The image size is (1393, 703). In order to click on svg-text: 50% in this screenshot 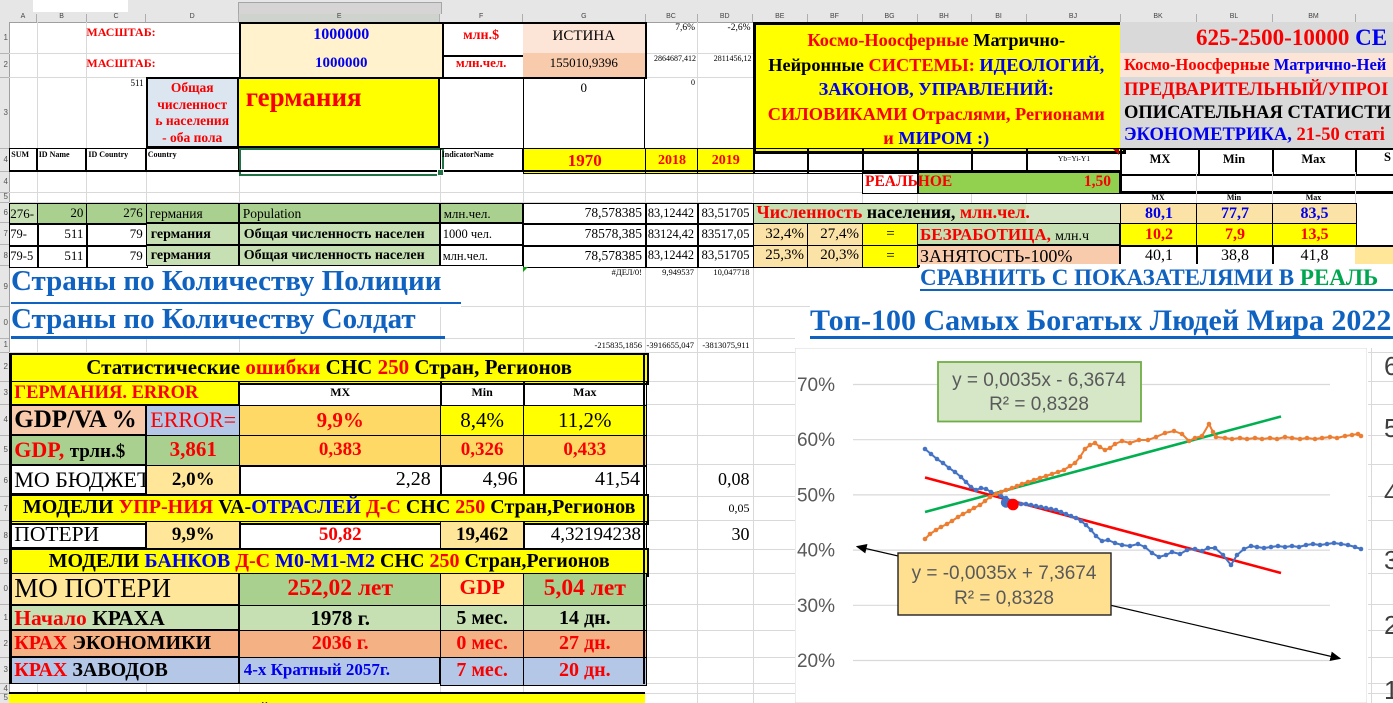, I will do `click(816, 495)`.